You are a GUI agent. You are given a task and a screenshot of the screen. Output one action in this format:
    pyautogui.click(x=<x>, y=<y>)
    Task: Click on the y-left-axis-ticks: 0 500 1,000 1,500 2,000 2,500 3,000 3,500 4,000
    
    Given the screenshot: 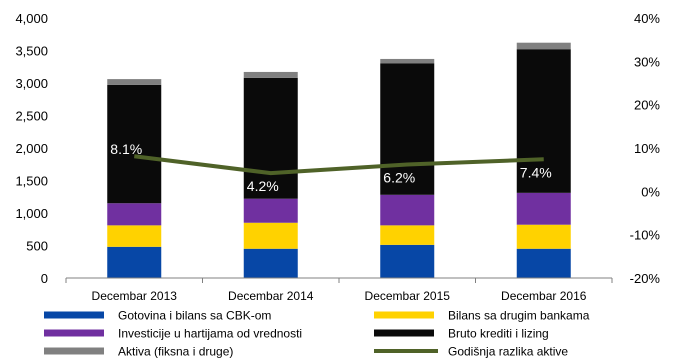 What is the action you would take?
    pyautogui.click(x=31, y=148)
    